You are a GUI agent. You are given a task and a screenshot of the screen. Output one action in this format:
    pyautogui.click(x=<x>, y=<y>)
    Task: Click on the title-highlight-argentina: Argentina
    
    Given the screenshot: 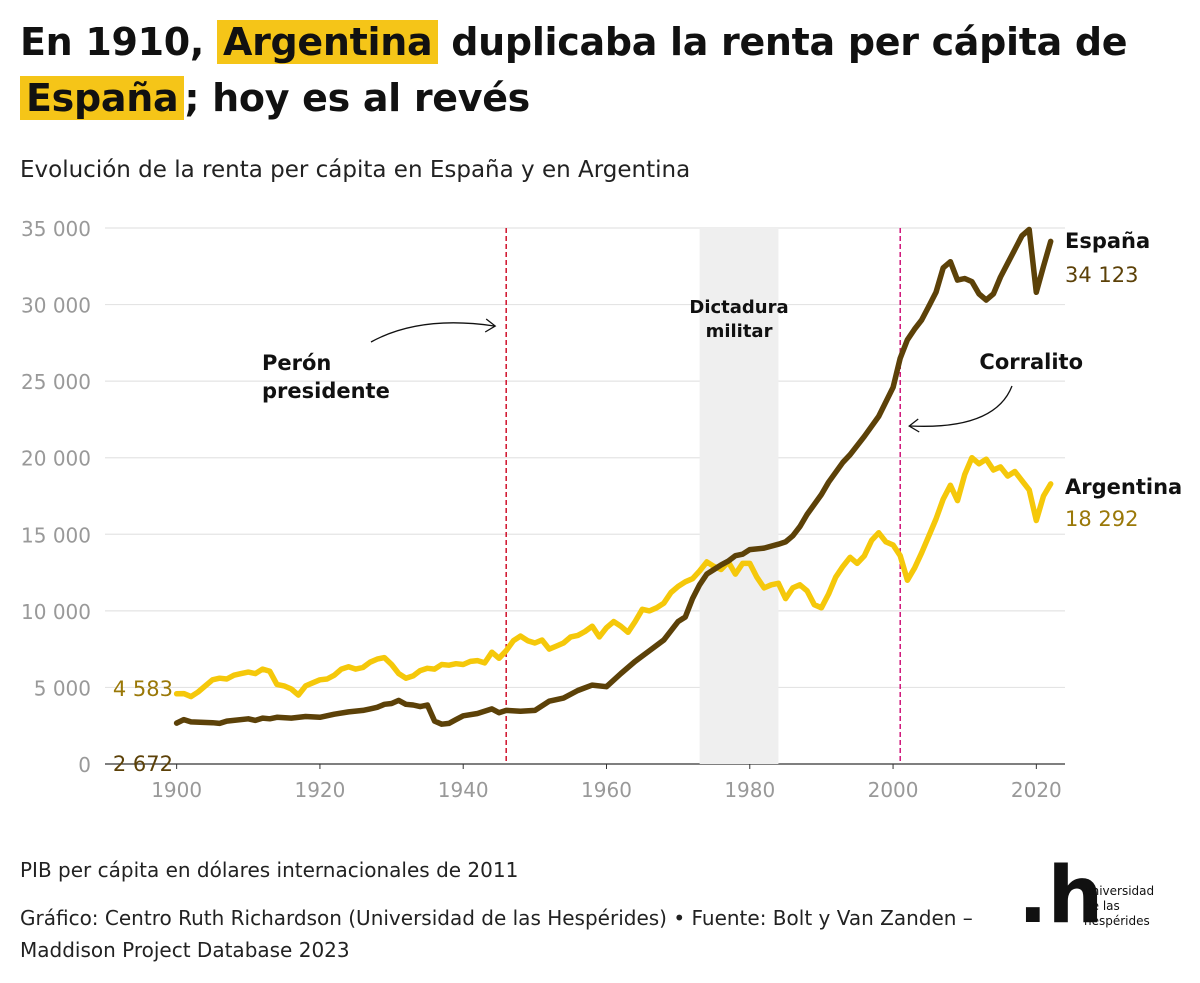 What is the action you would take?
    pyautogui.click(x=327, y=42)
    